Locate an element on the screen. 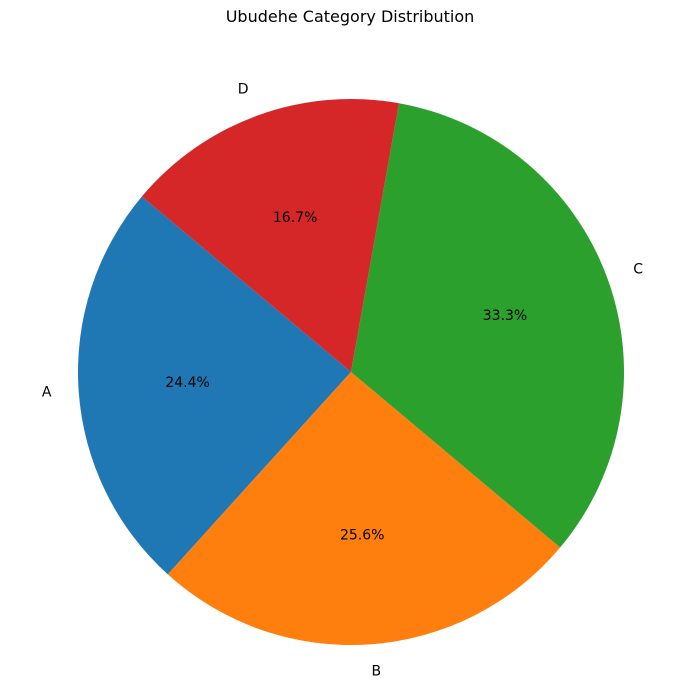 Image resolution: width=690 pixels, height=700 pixels. slice-label-b: B is located at coordinates (377, 672).